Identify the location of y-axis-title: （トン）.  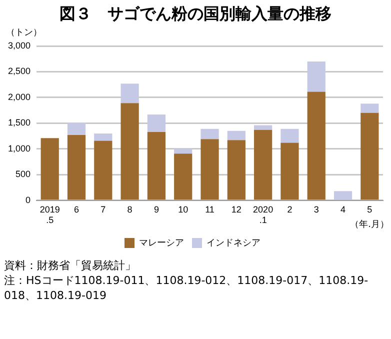
(24, 33).